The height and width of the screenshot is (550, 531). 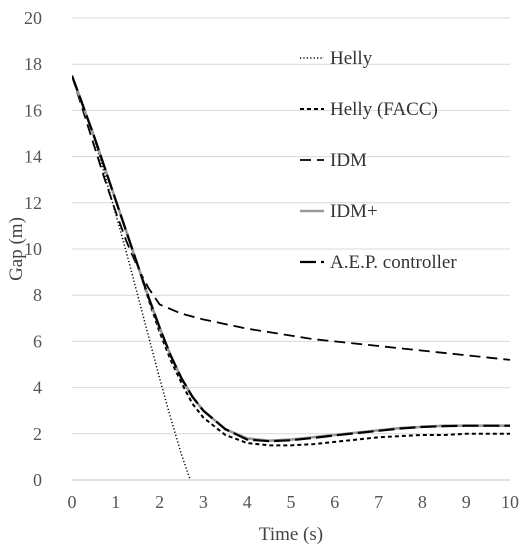 What do you see at coordinates (33, 18) in the screenshot?
I see `y-tick-label: 20` at bounding box center [33, 18].